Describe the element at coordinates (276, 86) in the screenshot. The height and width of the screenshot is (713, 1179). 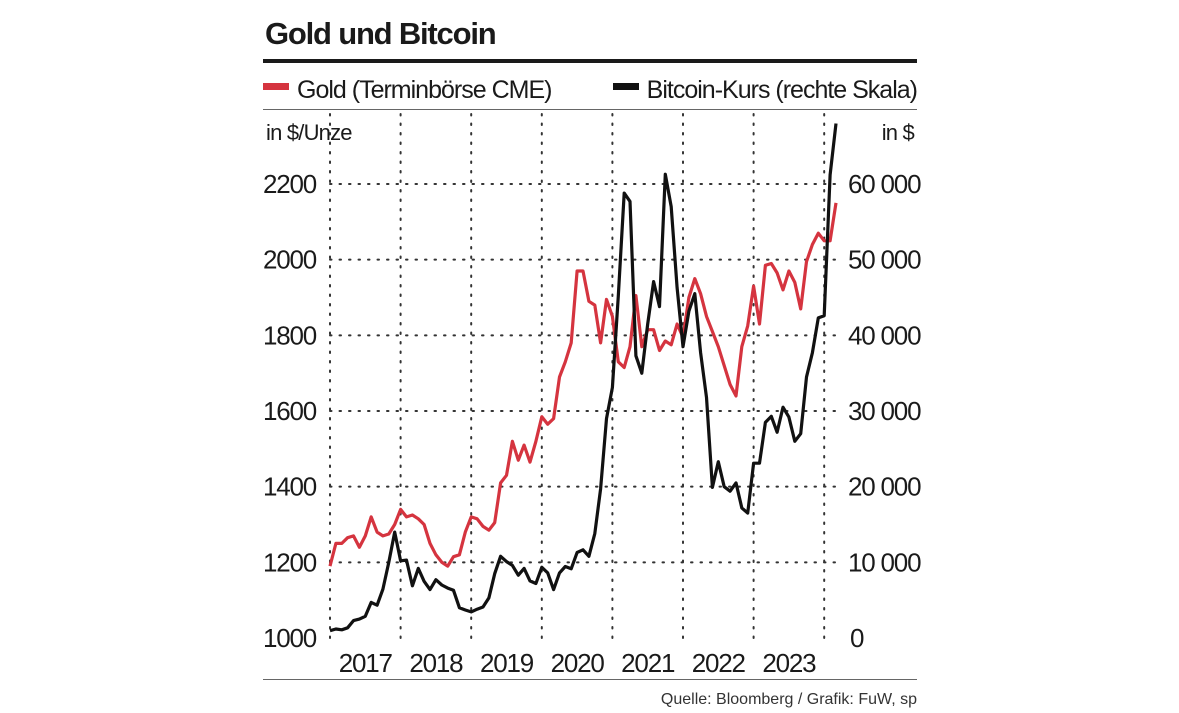
I see `legend-swatch-gold` at that location.